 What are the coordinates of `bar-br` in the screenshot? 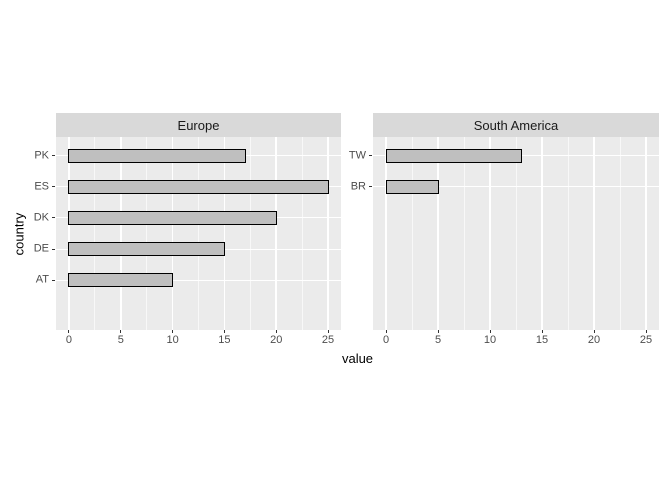 It's located at (412, 186).